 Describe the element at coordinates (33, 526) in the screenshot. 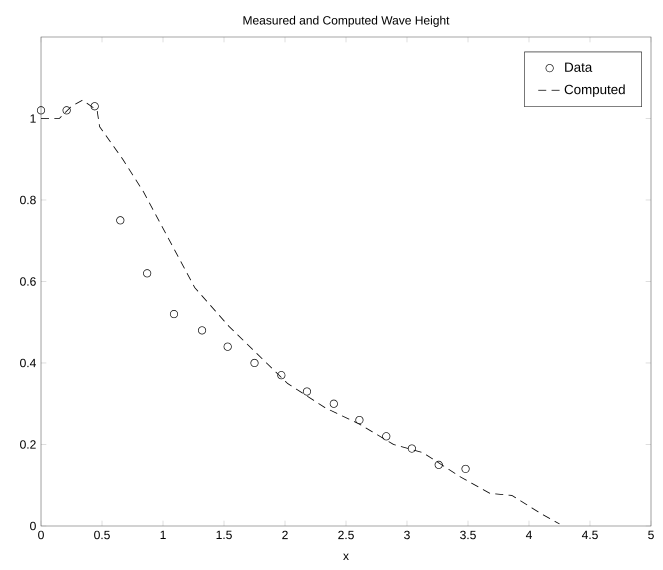

I see `y-tick-label: 0` at that location.